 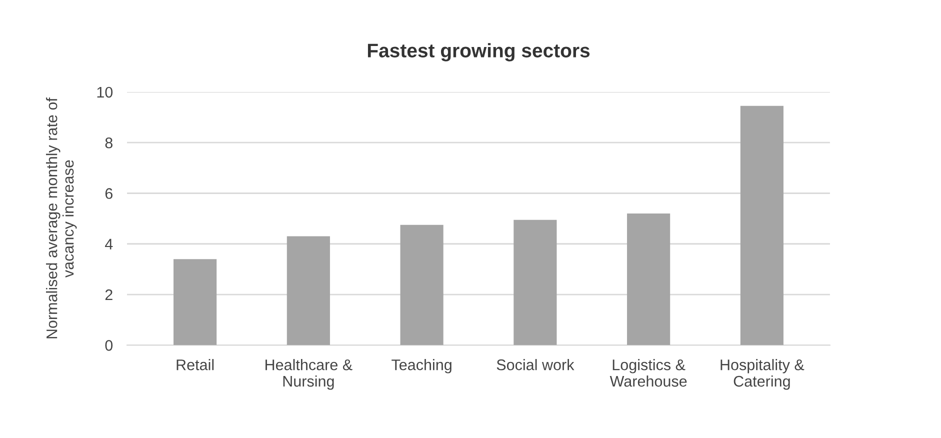 What do you see at coordinates (108, 294) in the screenshot?
I see `y-tick-label: 2` at bounding box center [108, 294].